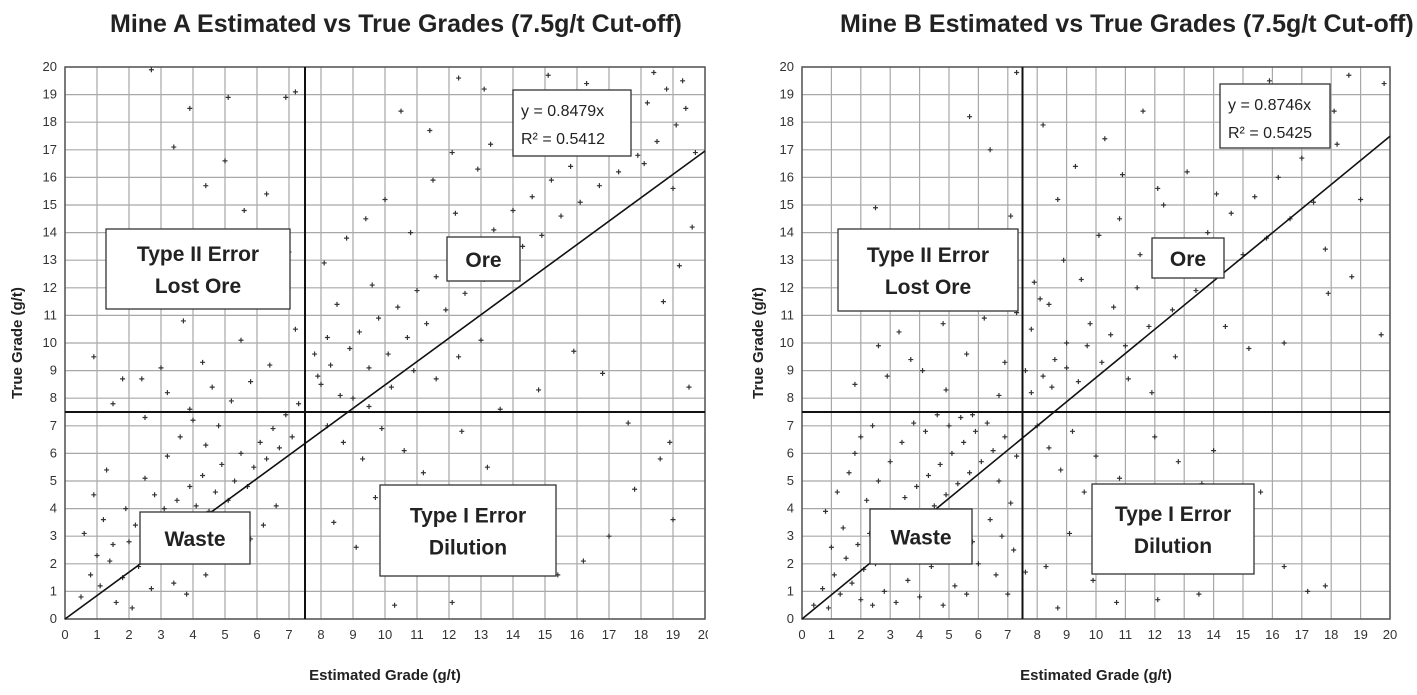 This screenshot has height=695, width=1417. Describe the element at coordinates (787, 259) in the screenshot. I see `y-tick-label: 13` at that location.